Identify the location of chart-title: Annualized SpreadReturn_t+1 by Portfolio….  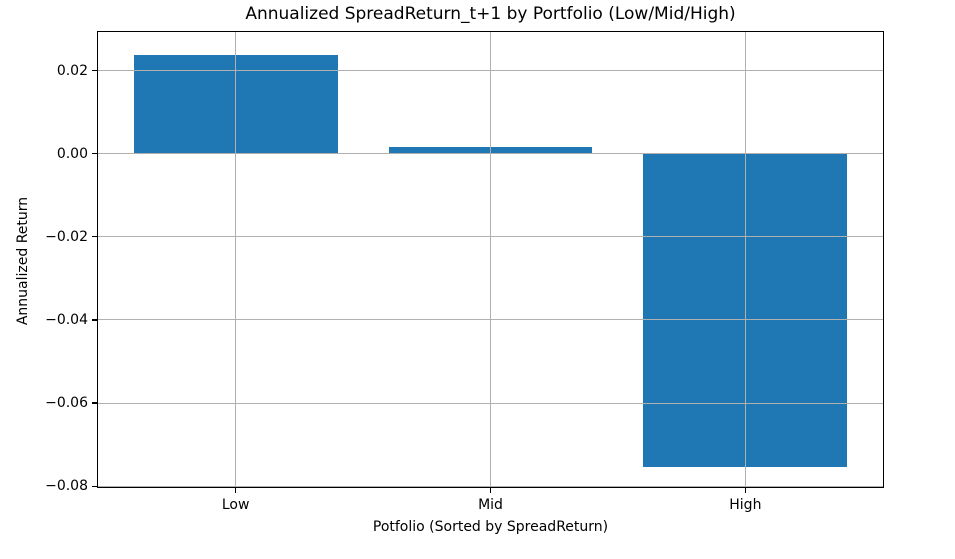
(490, 14).